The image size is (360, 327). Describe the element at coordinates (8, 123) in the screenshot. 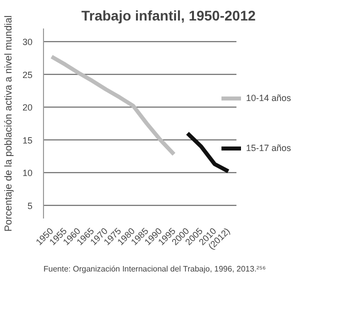

I see `y-axis-title: Porcentaje de la población activa a nivel mundial` at that location.